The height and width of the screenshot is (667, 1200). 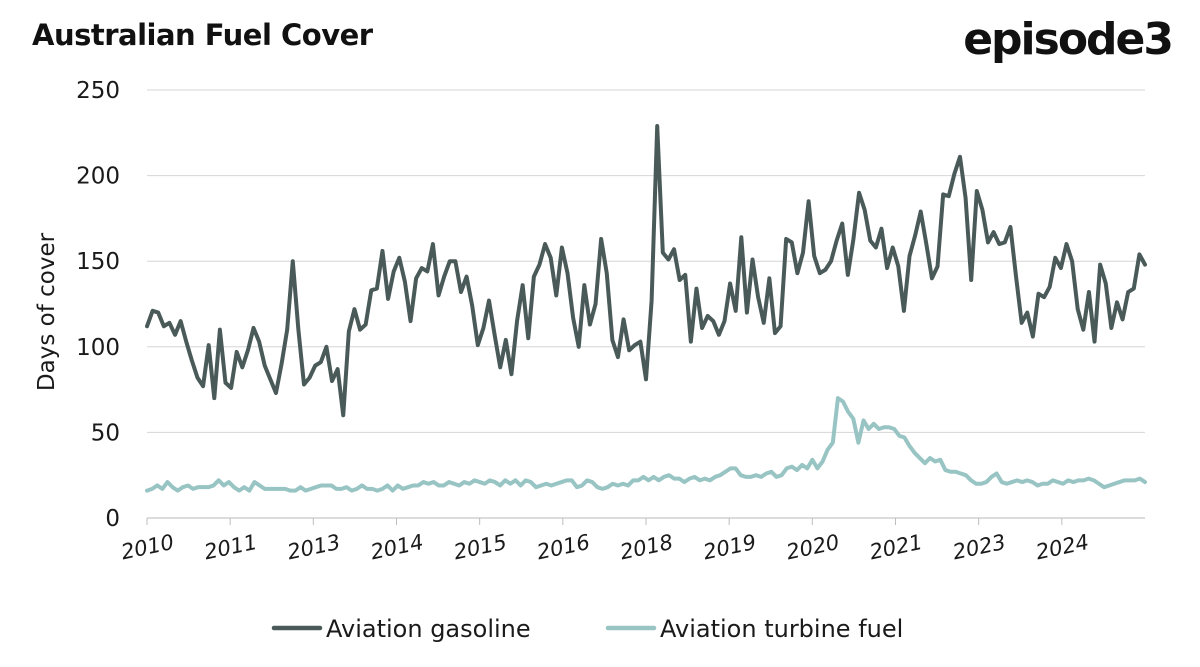 I want to click on x-tick-label: 2013, so click(x=313, y=547).